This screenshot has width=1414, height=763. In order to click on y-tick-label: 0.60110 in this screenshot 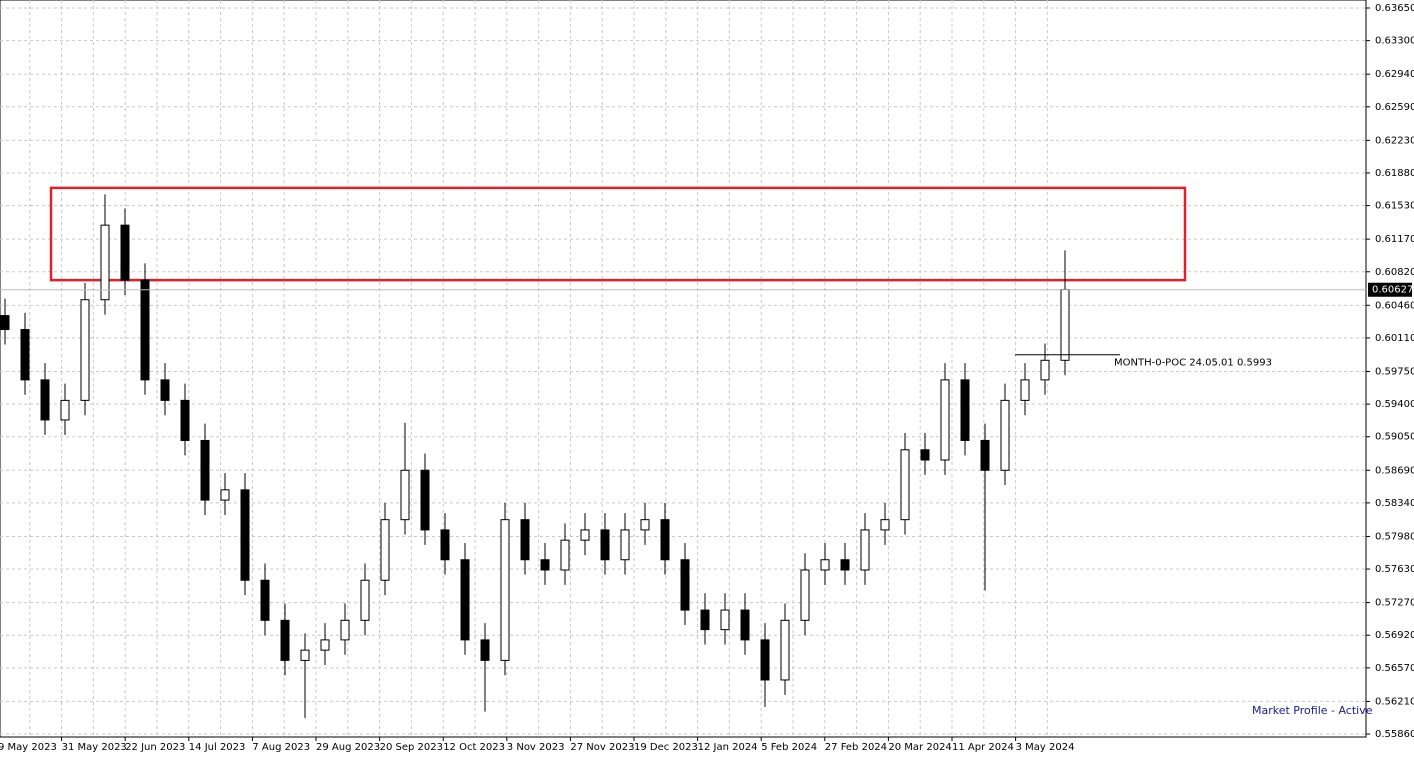, I will do `click(1394, 338)`.